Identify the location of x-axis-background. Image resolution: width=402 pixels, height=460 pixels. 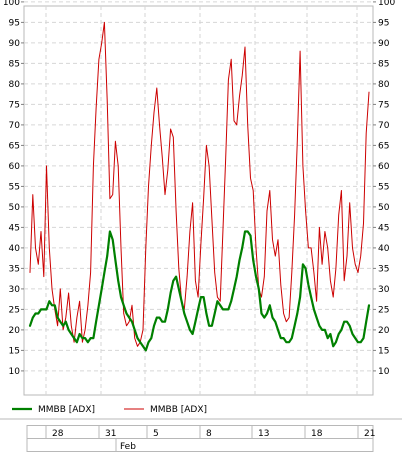
(201, 442).